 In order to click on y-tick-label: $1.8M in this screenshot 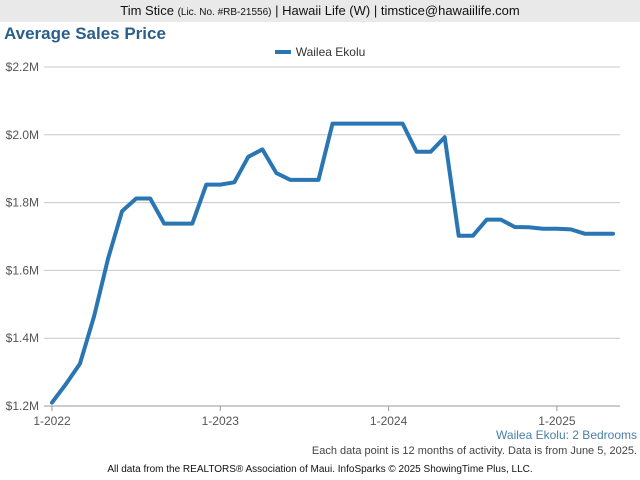, I will do `click(22, 203)`.